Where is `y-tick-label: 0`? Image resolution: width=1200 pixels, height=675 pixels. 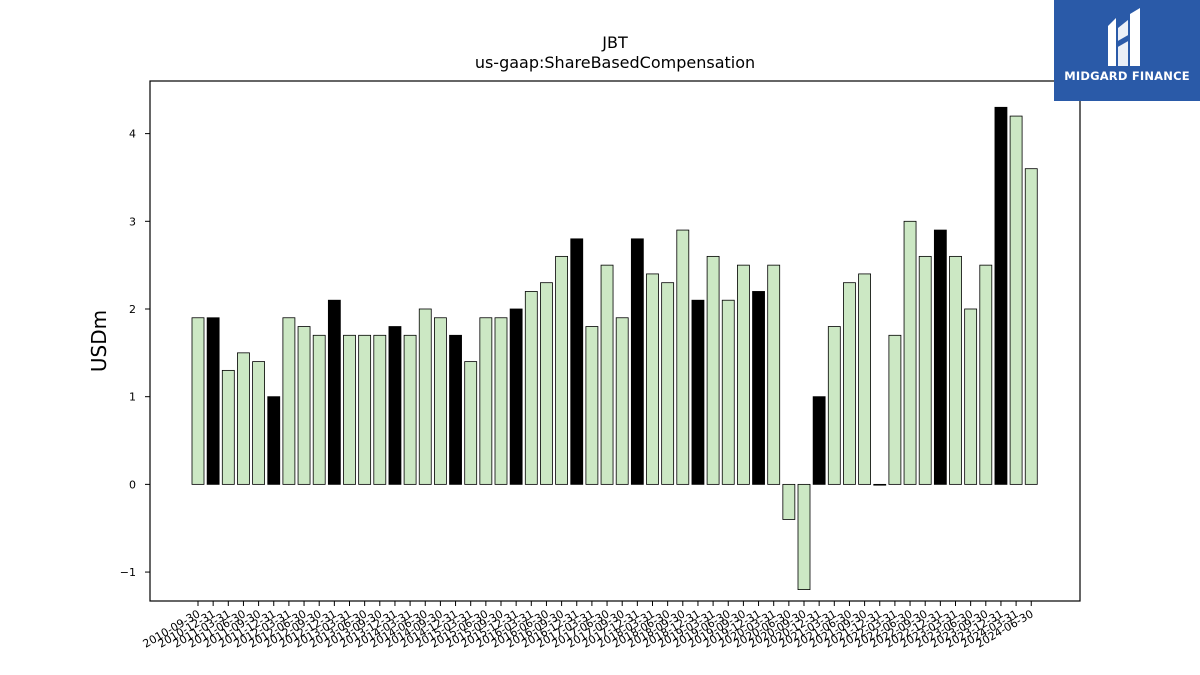 y-tick-label: 0 is located at coordinates (132, 484).